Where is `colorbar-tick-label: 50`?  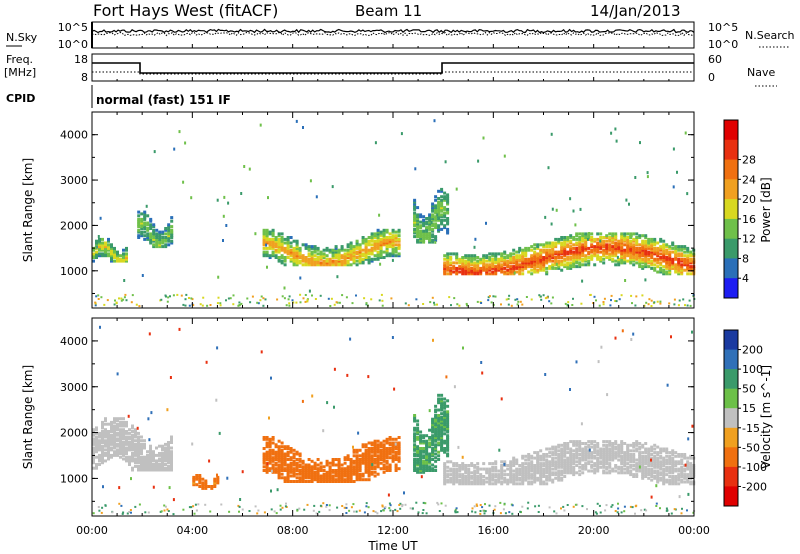
colorbar-tick-label: 50 is located at coordinates (749, 389).